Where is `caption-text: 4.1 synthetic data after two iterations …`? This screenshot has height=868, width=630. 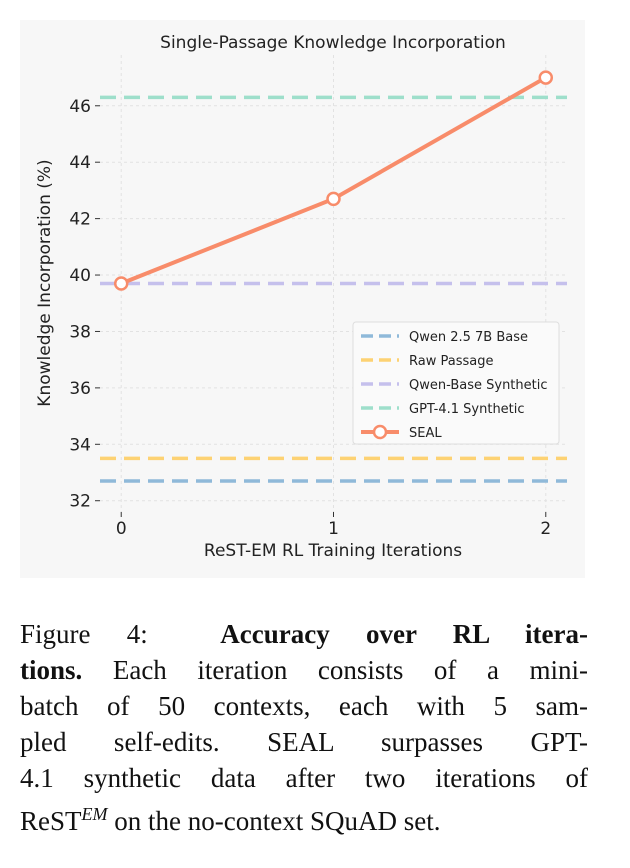
caption-text: 4.1 synthetic data after two iterations … is located at coordinates (304, 778).